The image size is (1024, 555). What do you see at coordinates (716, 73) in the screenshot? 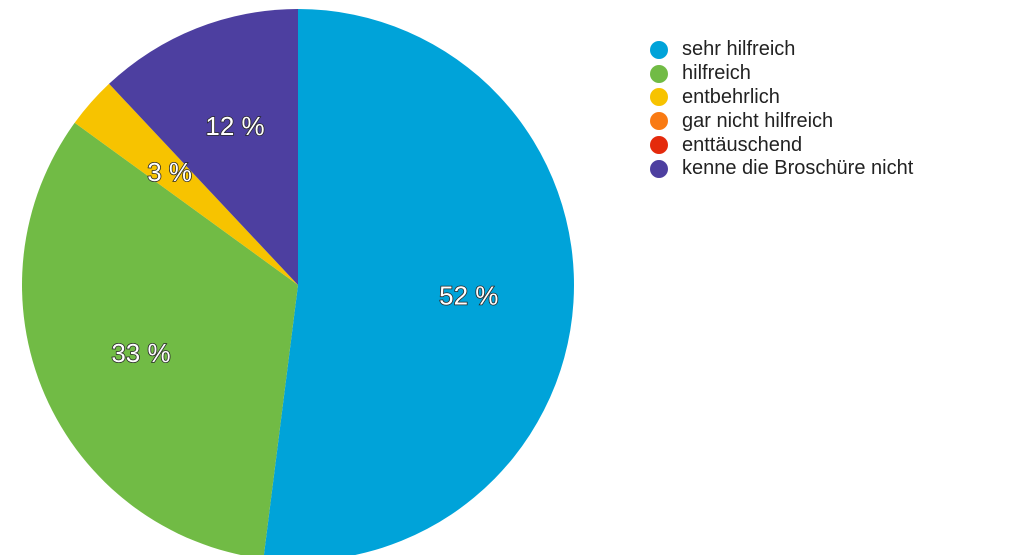
I see `legend-label: hilfreich` at bounding box center [716, 73].